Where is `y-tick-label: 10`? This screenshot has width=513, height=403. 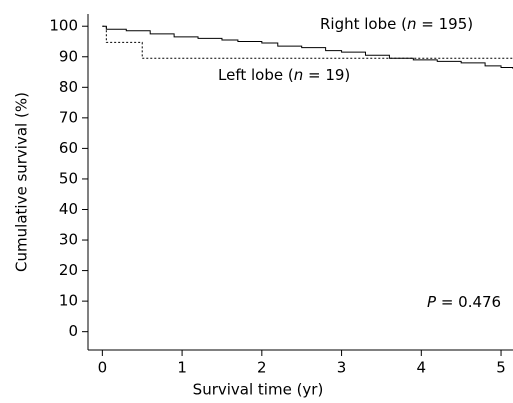
y-tick-label: 10 is located at coordinates (68, 301).